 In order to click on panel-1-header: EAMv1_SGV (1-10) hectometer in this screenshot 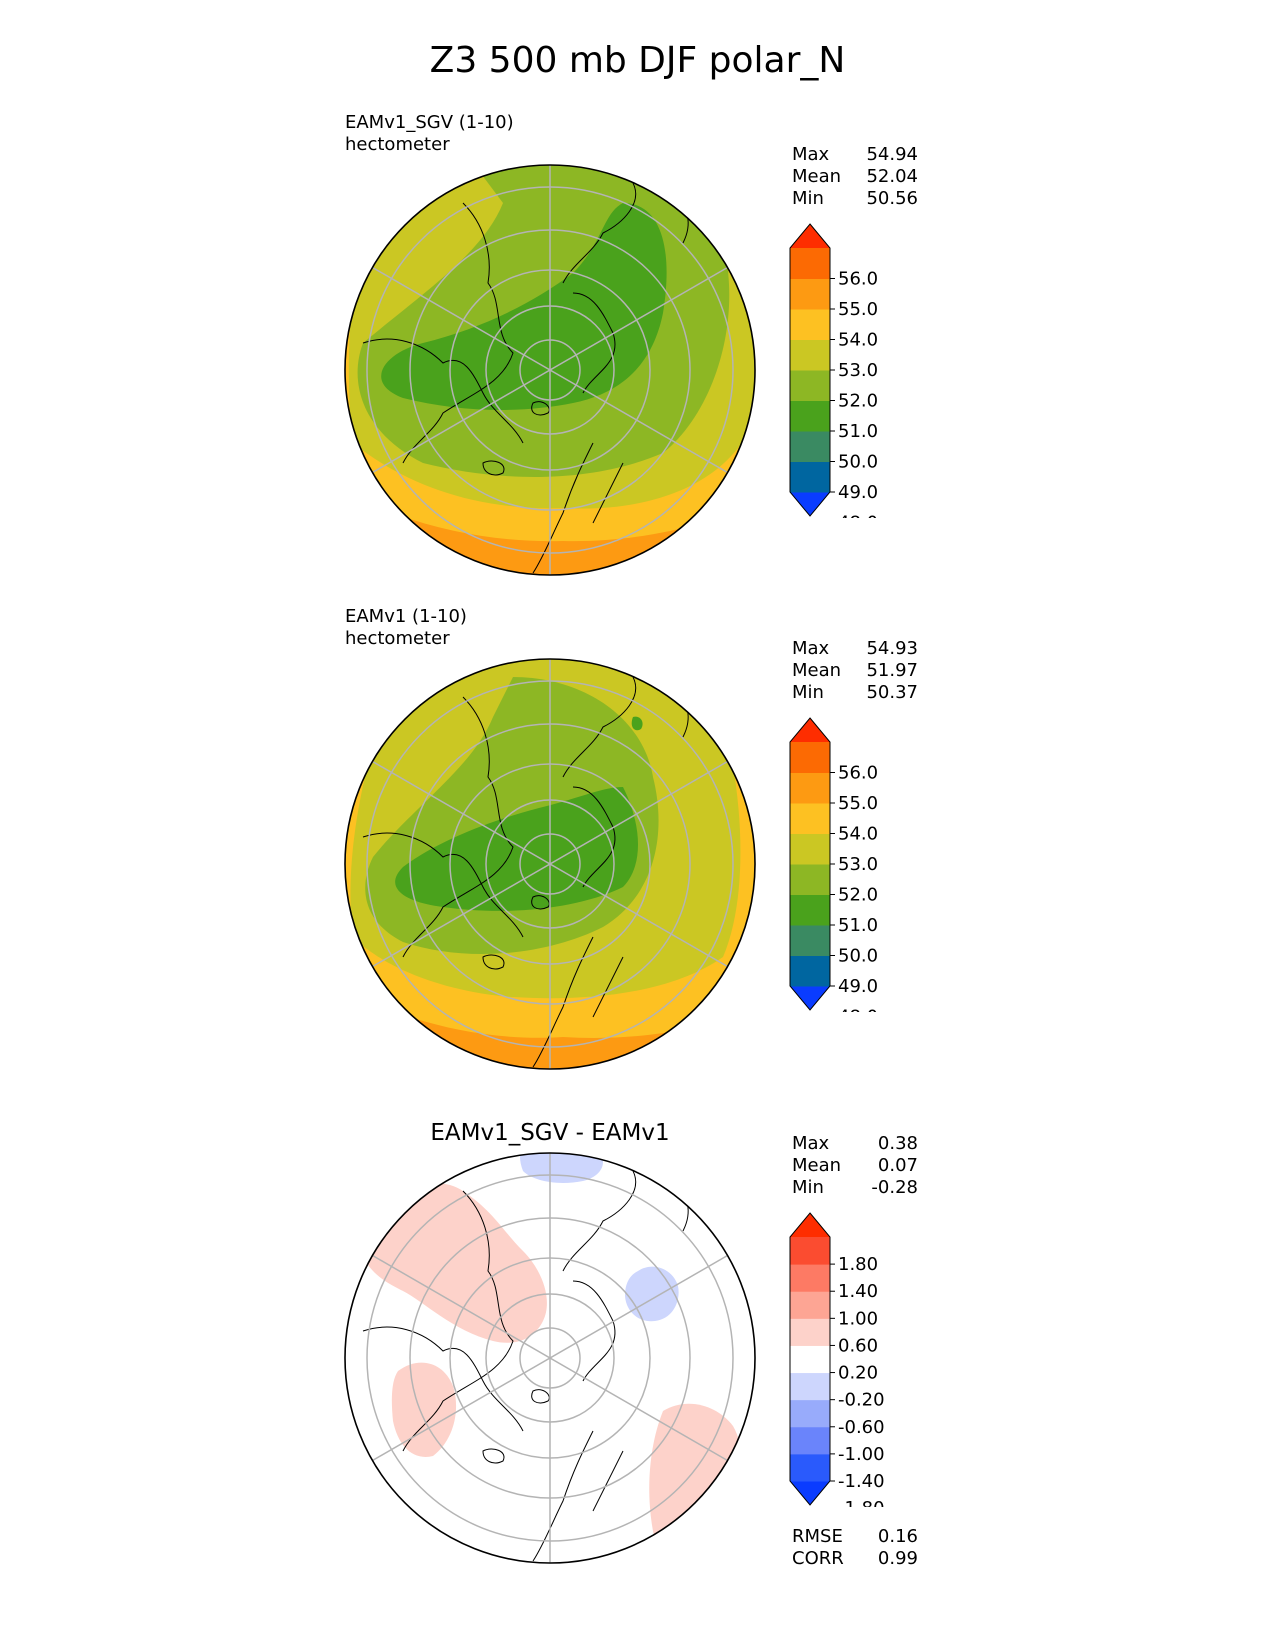, I will do `click(429, 134)`.